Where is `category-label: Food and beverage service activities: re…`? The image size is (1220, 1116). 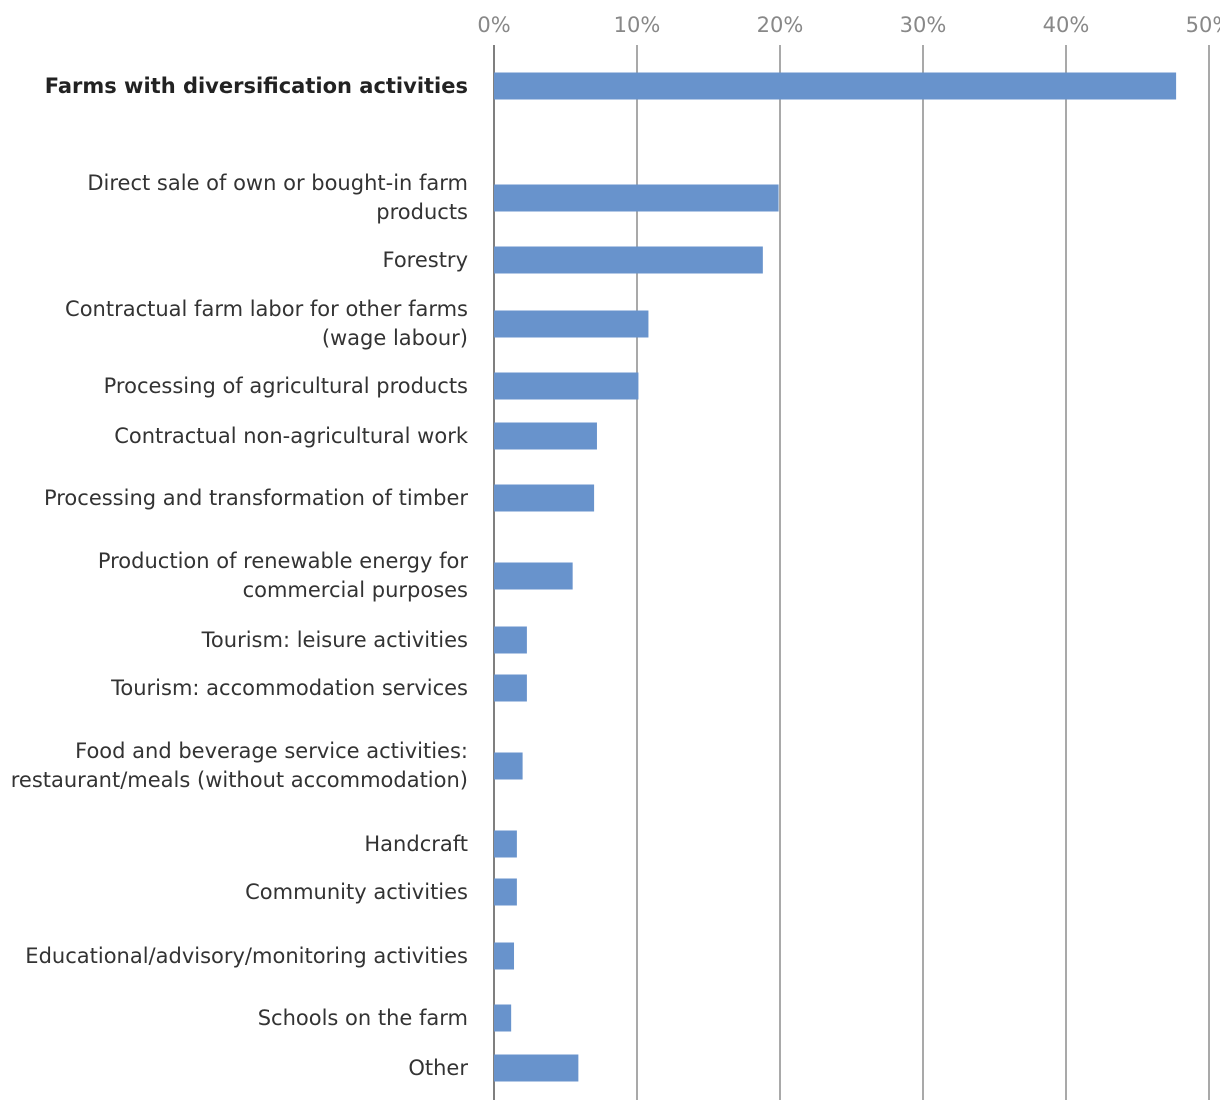 category-label: Food and beverage service activities: re… is located at coordinates (239, 765).